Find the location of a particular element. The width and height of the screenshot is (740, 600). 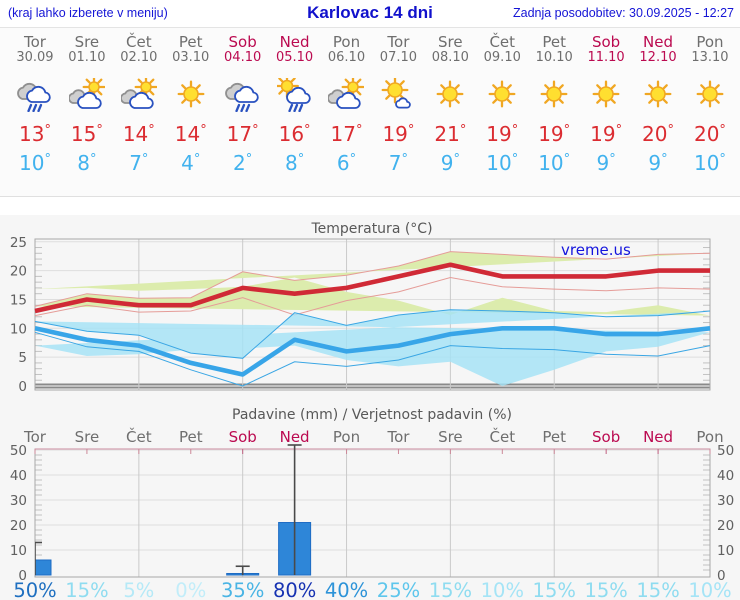

precip-probability: 5% is located at coordinates (138, 589).